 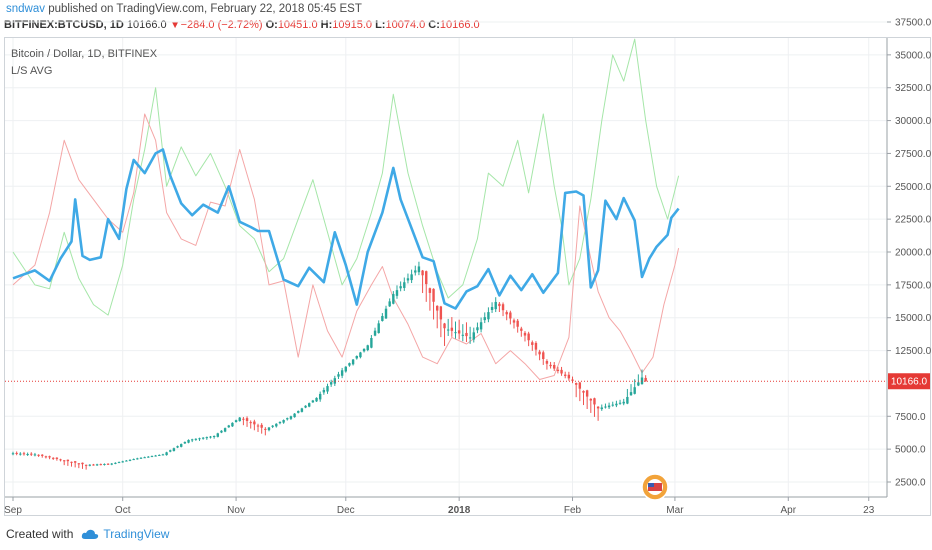 I want to click on y-tick-label: 27500.0, so click(x=913, y=154).